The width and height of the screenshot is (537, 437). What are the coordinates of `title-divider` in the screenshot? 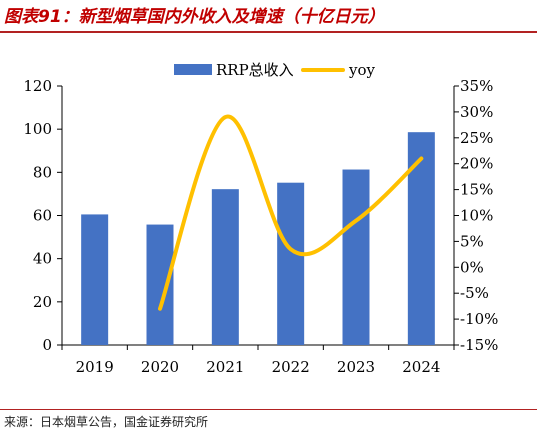 It's located at (268, 32).